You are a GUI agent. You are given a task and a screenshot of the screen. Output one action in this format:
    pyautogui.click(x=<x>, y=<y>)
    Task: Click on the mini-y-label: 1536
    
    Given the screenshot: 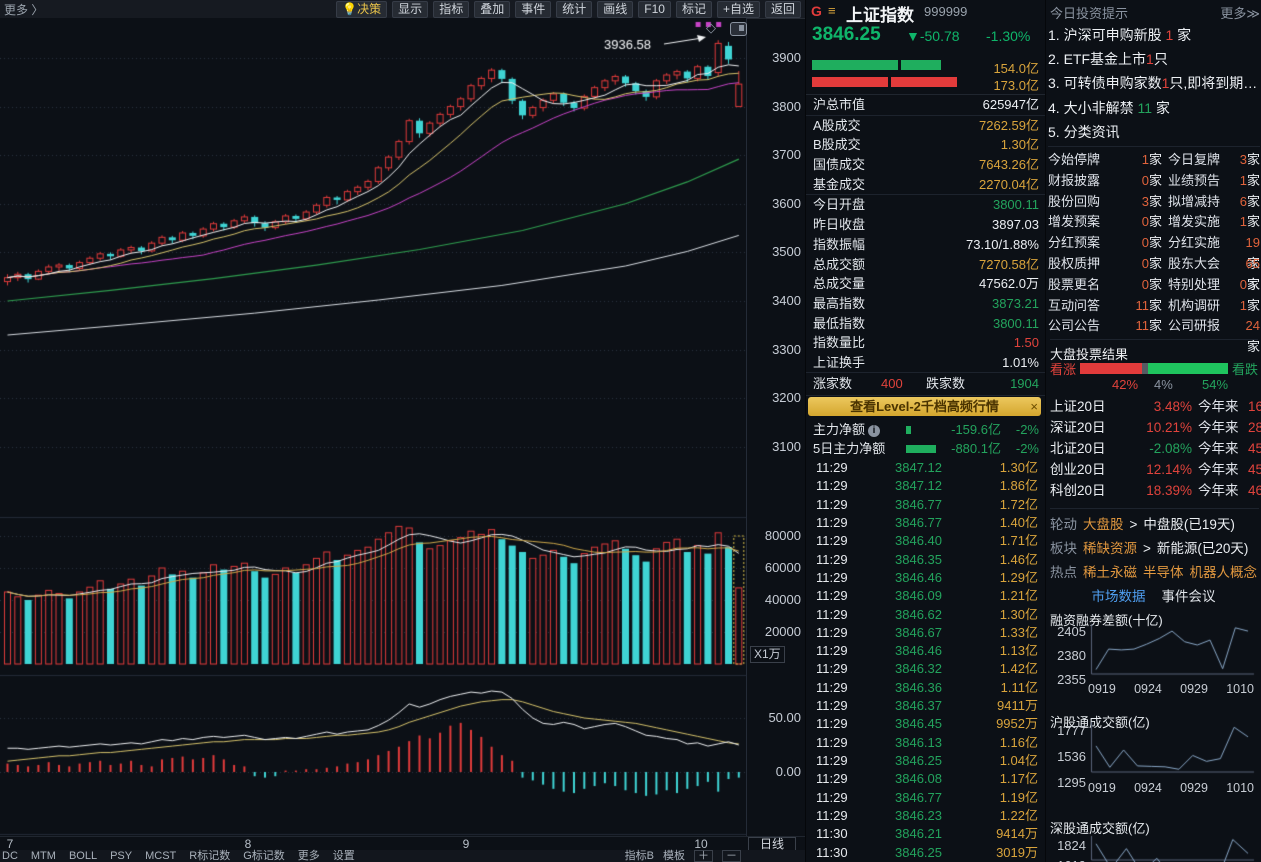 What is the action you would take?
    pyautogui.click(x=1071, y=756)
    